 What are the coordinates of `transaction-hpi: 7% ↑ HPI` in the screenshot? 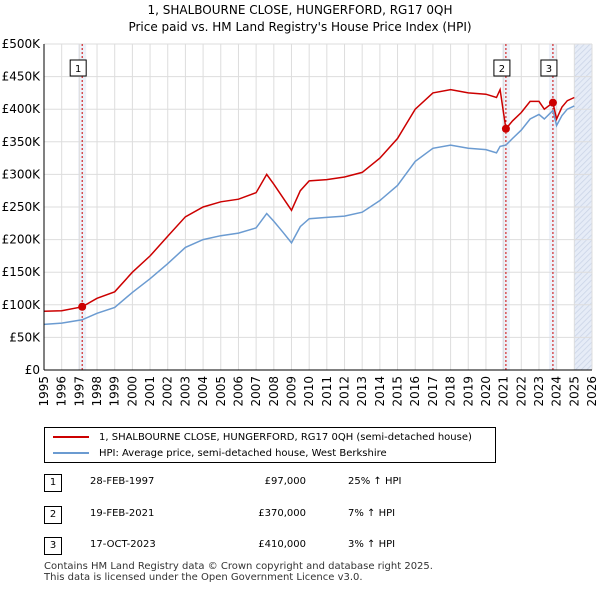 It's located at (372, 513).